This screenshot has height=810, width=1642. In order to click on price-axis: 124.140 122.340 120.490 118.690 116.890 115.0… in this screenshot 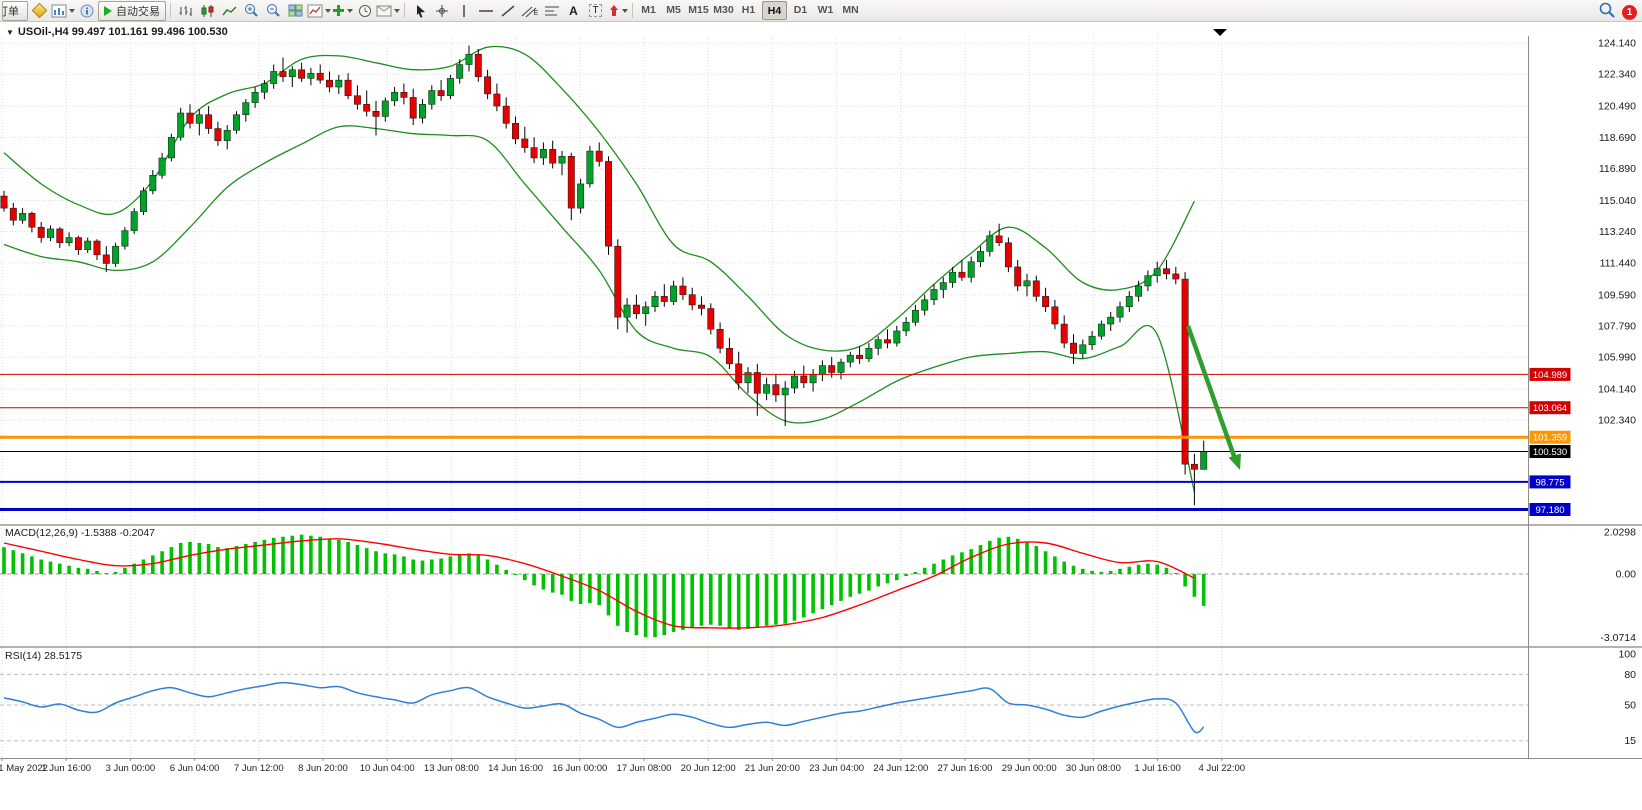, I will do `click(1617, 232)`.